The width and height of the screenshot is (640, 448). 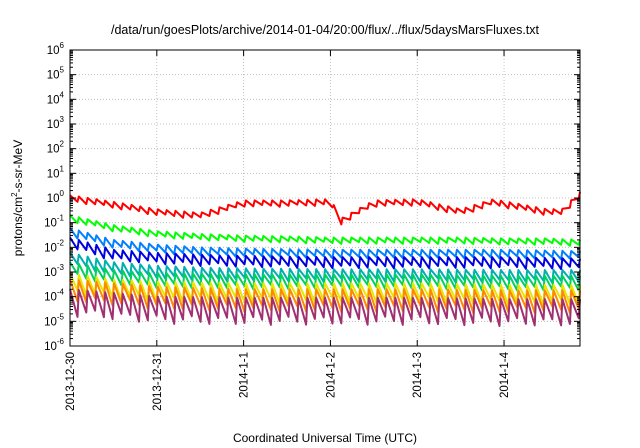 I want to click on x-tick-label: 2014-1-1, so click(x=245, y=375).